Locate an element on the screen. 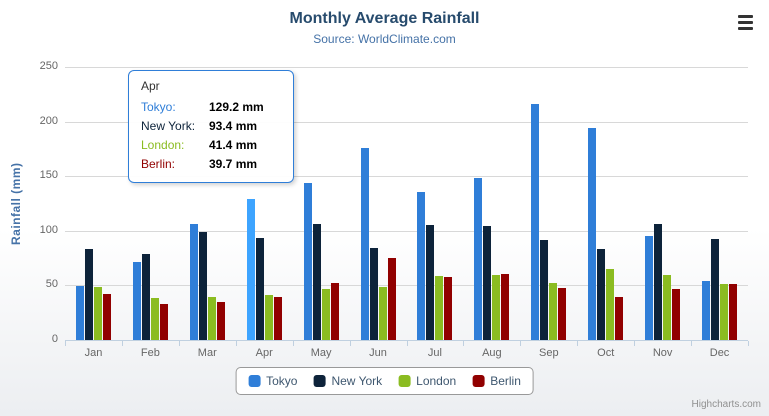 The height and width of the screenshot is (416, 769). bar-london-jan is located at coordinates (97, 313).